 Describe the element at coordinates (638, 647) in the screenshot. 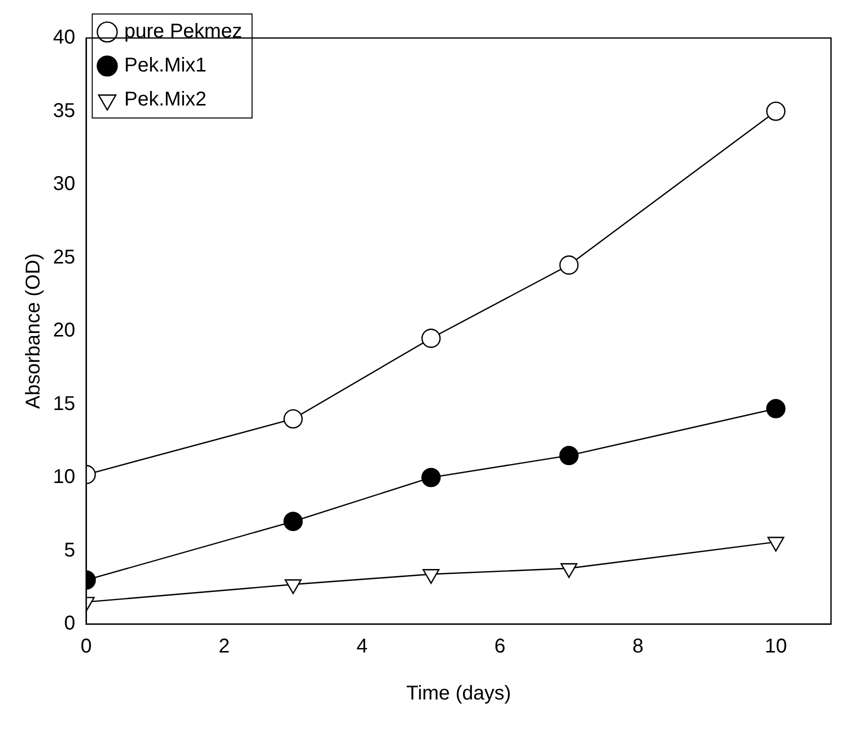

I see `x-tick-label: 8` at that location.